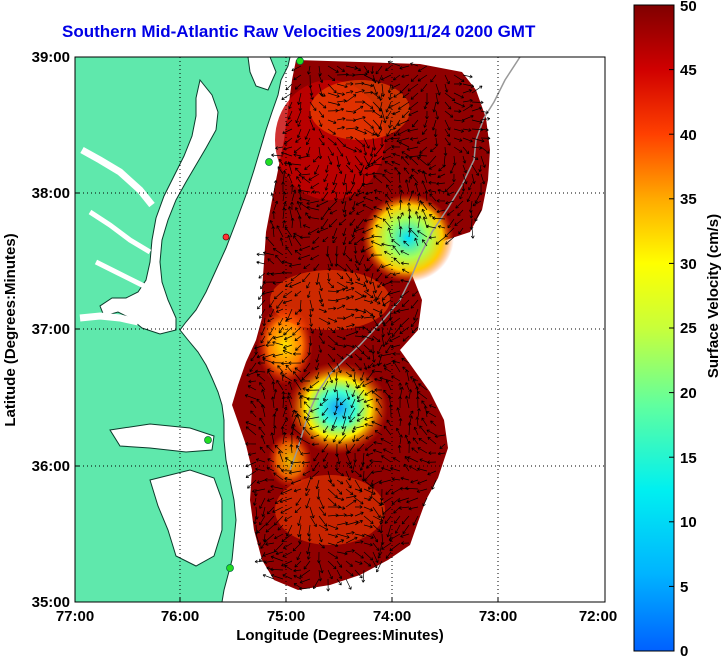  I want to click on albemarle-sound, so click(162, 438).